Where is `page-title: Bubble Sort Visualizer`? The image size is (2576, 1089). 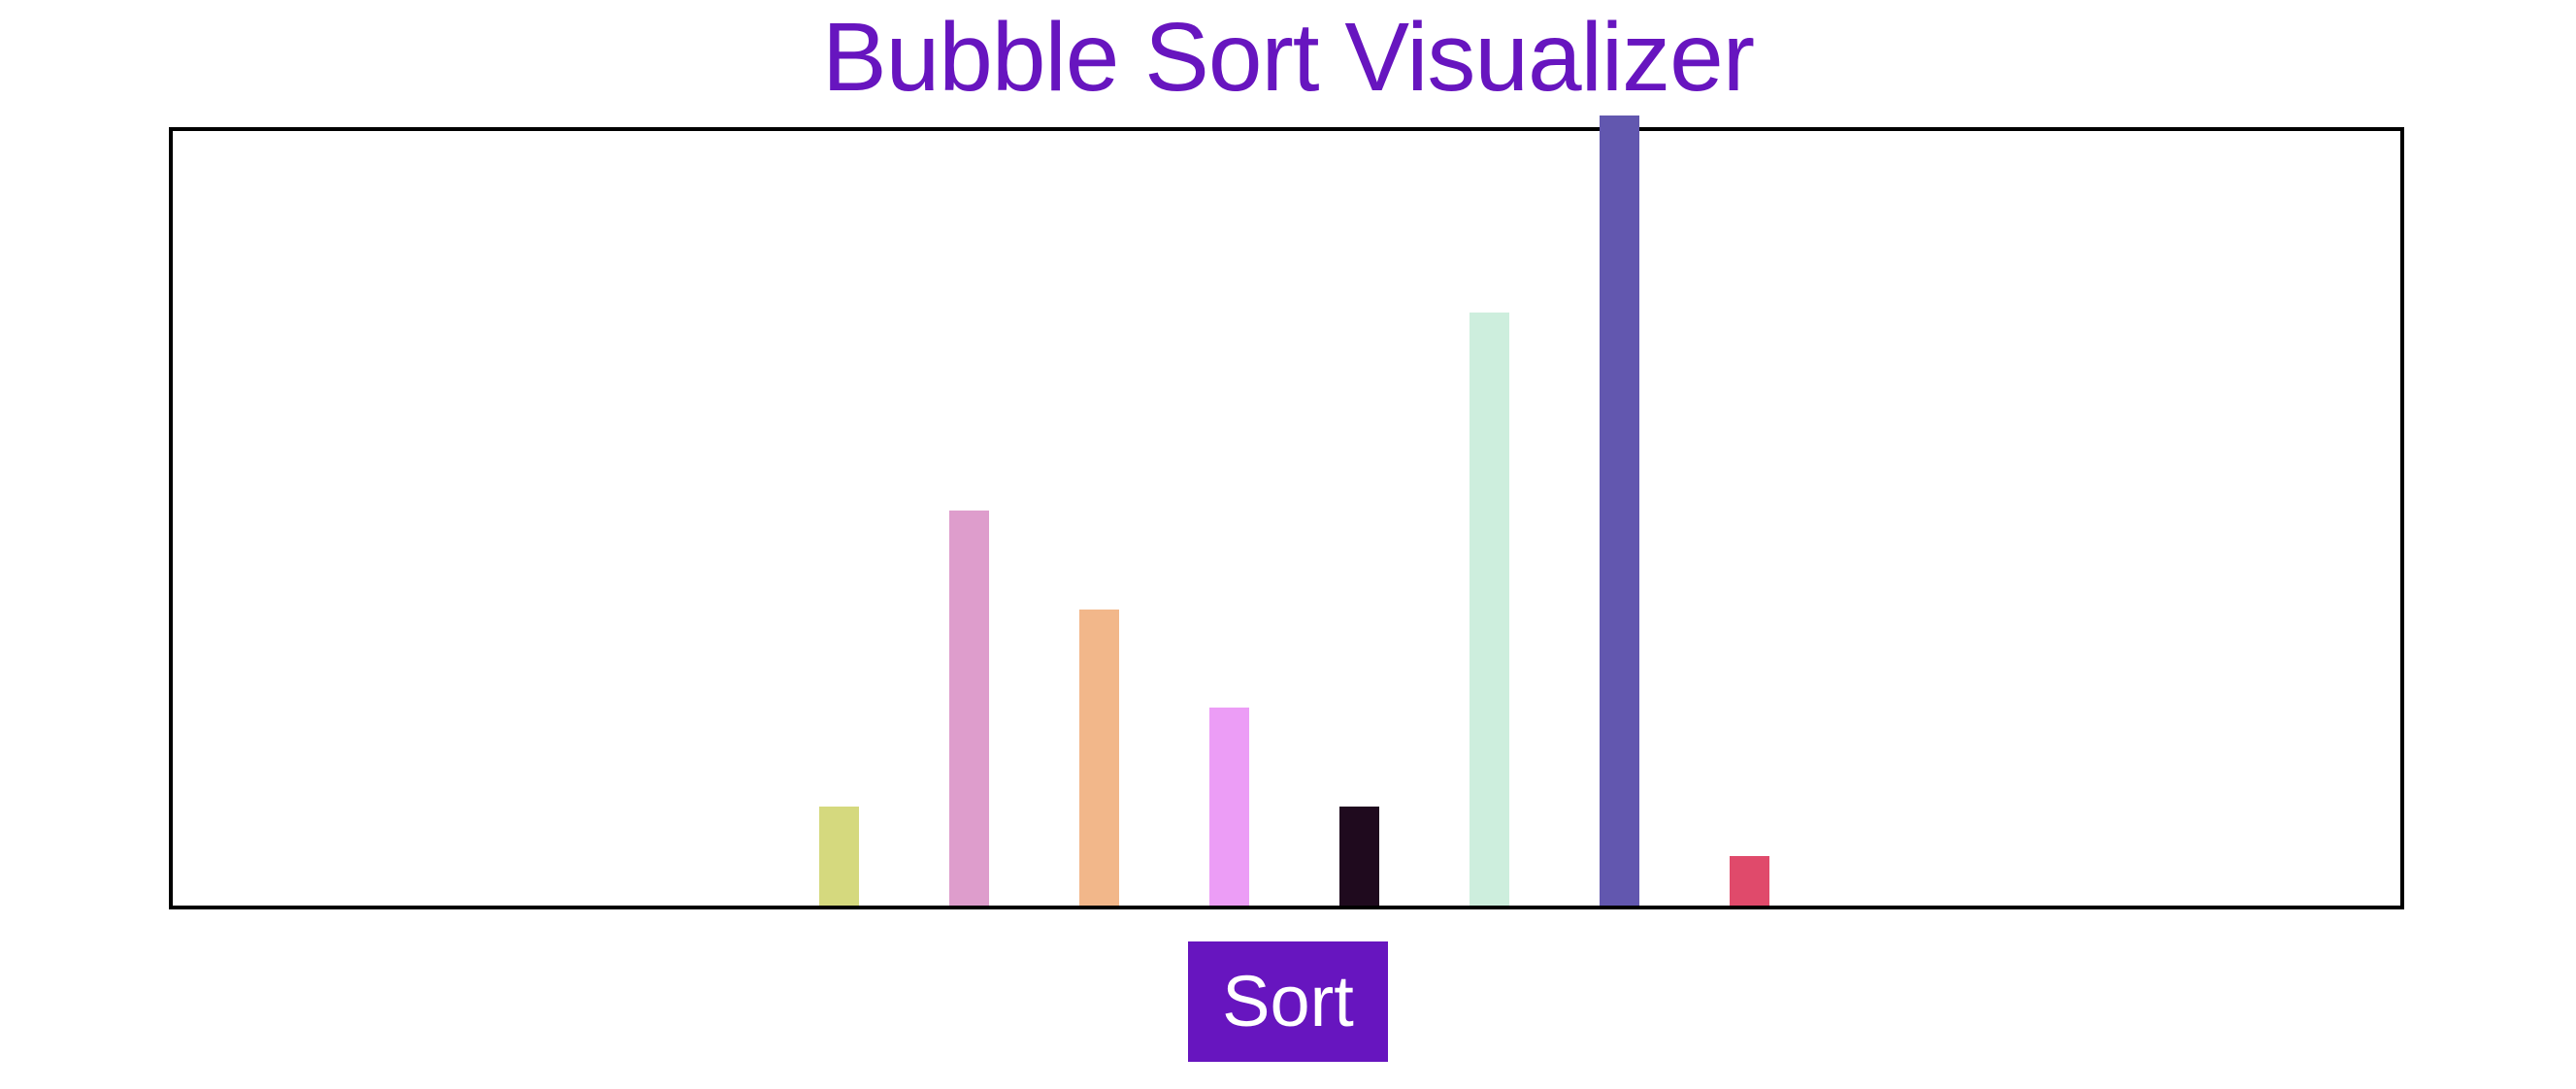
page-title: Bubble Sort Visualizer is located at coordinates (1288, 57).